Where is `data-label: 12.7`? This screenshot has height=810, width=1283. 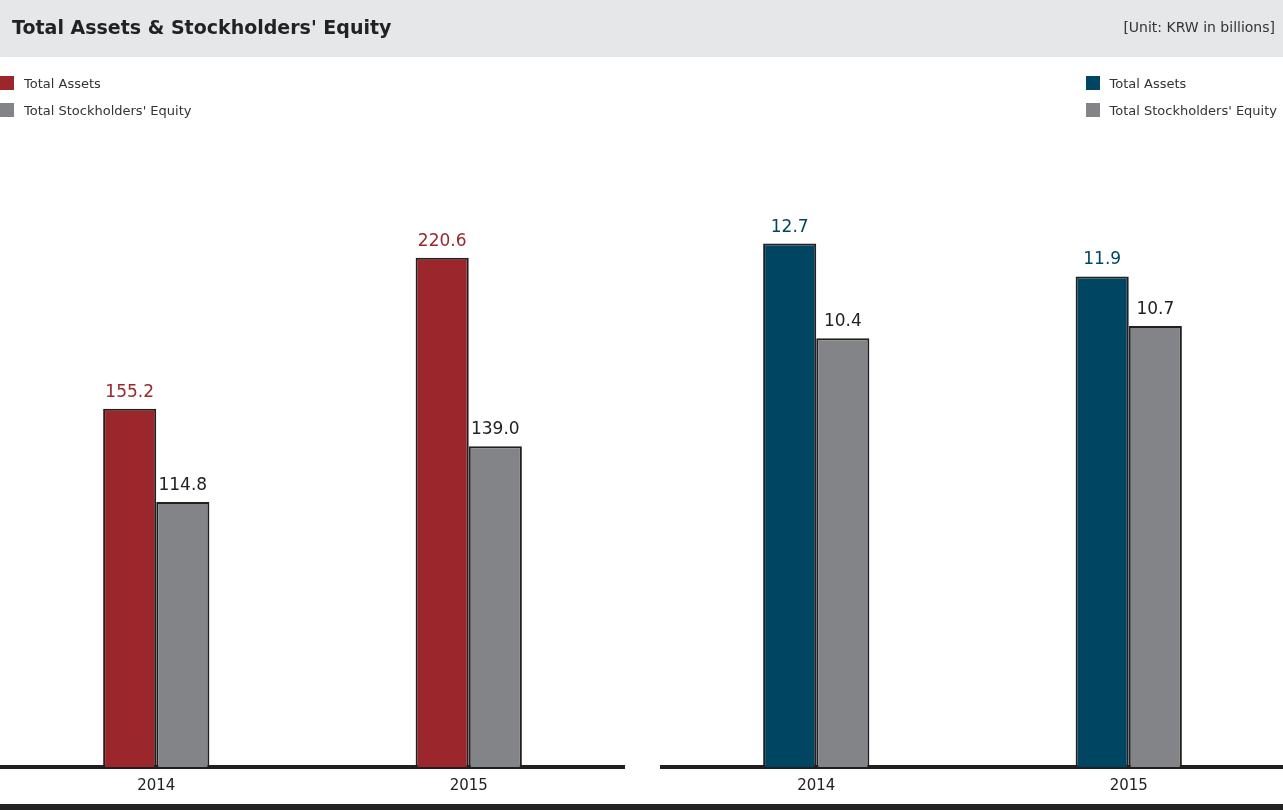 data-label: 12.7 is located at coordinates (789, 225).